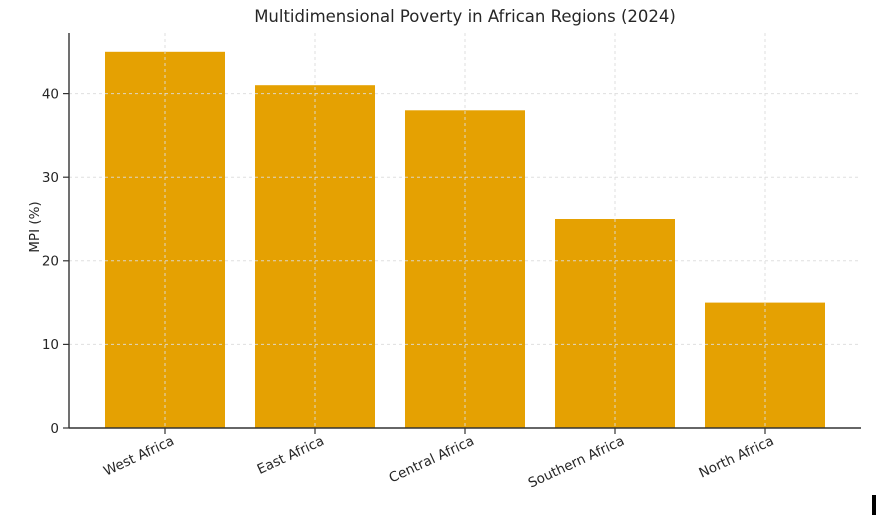 The height and width of the screenshot is (515, 876). What do you see at coordinates (50, 178) in the screenshot?
I see `y-tick-label: 30` at bounding box center [50, 178].